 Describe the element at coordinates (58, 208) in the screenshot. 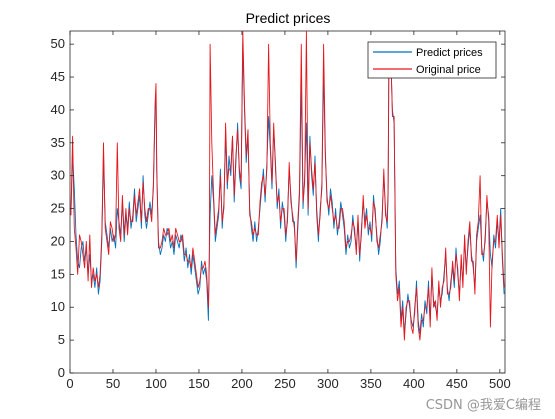

I see `y-tick-label: 25` at that location.